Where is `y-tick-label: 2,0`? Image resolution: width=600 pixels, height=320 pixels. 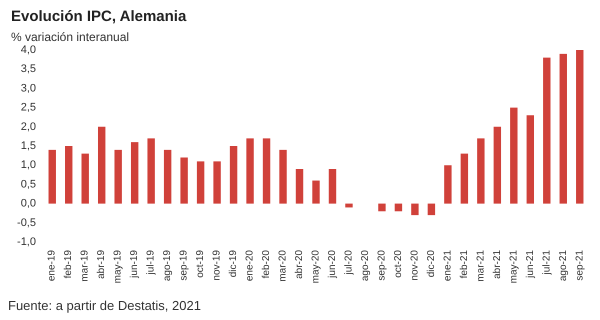
y-tick-label: 2,0 is located at coordinates (28, 126).